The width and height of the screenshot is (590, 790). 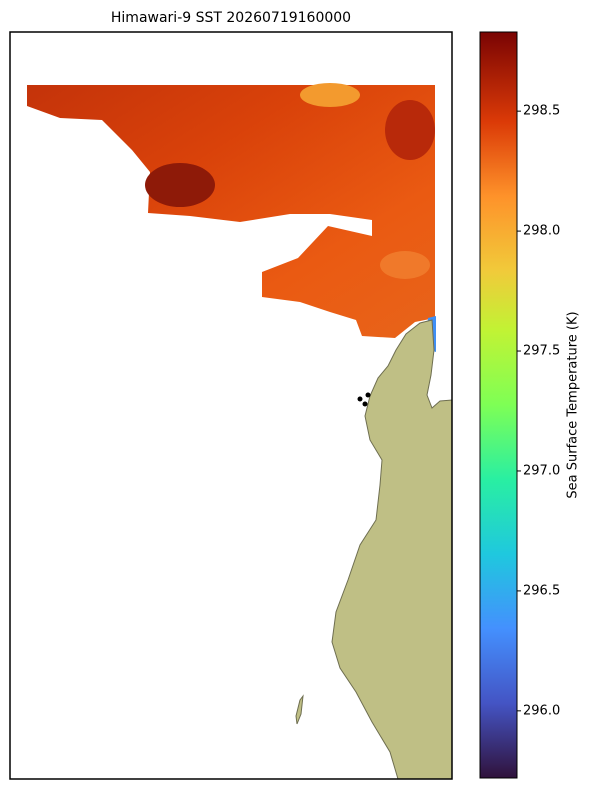 What do you see at coordinates (541, 590) in the screenshot?
I see `colorbar-tick-label: 296.5` at bounding box center [541, 590].